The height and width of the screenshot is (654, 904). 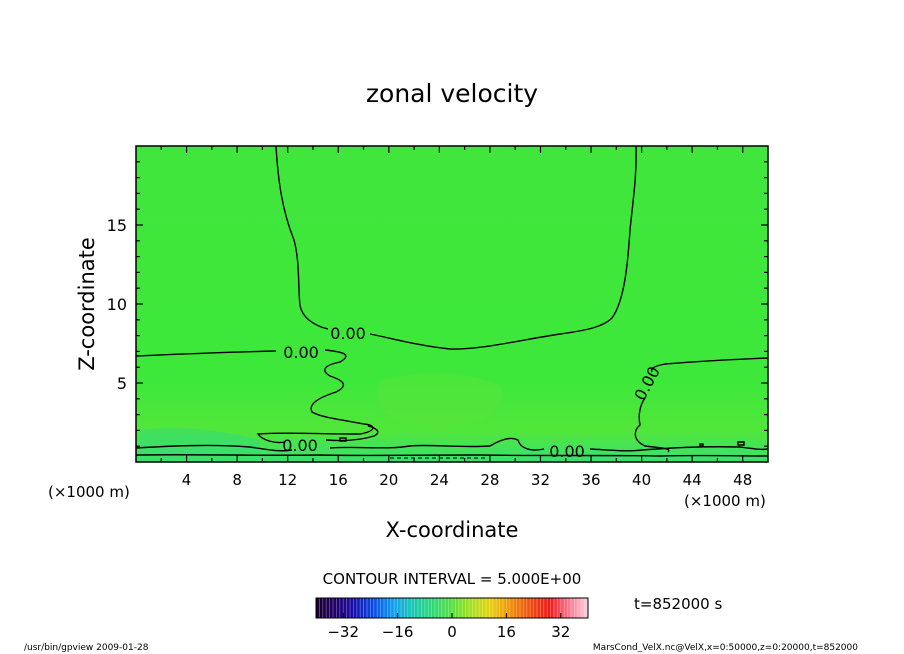 I want to click on contour-line-surface, so click(x=452, y=455).